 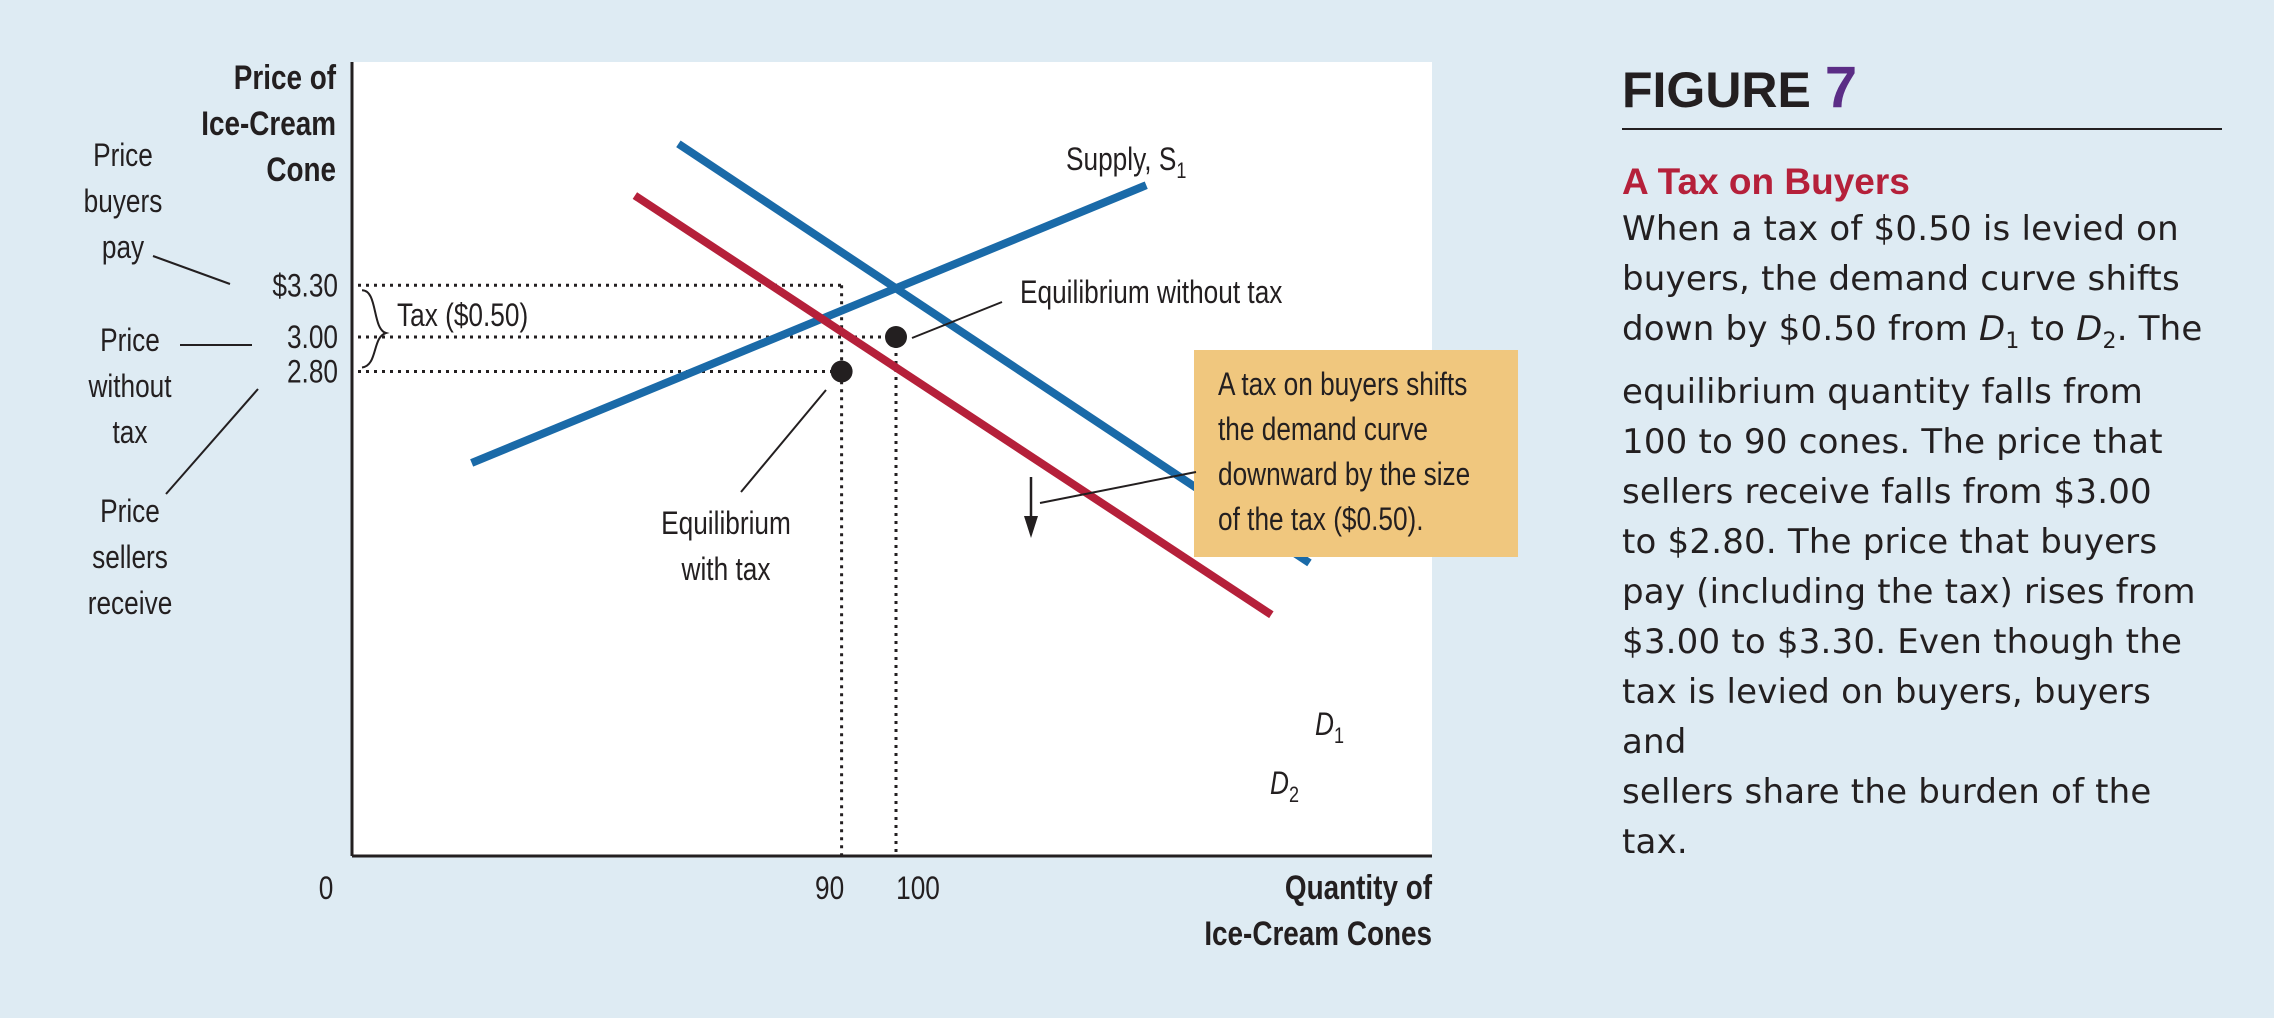 What do you see at coordinates (1356, 453) in the screenshot?
I see `callout-box` at bounding box center [1356, 453].